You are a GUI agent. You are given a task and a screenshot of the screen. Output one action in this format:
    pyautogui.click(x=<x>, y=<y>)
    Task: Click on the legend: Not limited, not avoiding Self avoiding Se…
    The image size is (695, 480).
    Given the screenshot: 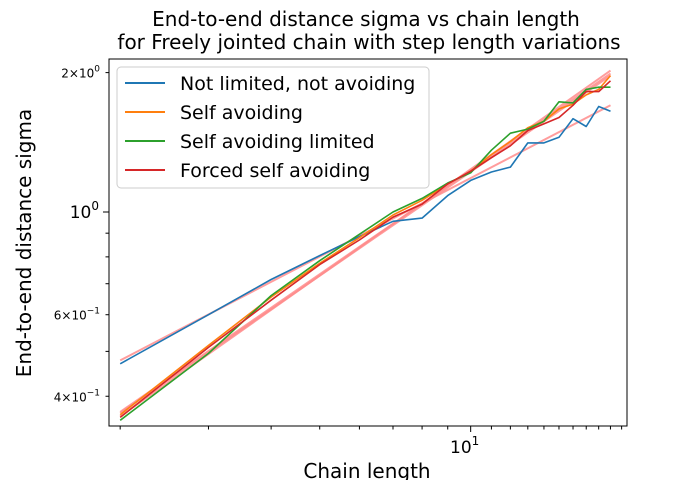 What is the action you would take?
    pyautogui.click(x=273, y=127)
    